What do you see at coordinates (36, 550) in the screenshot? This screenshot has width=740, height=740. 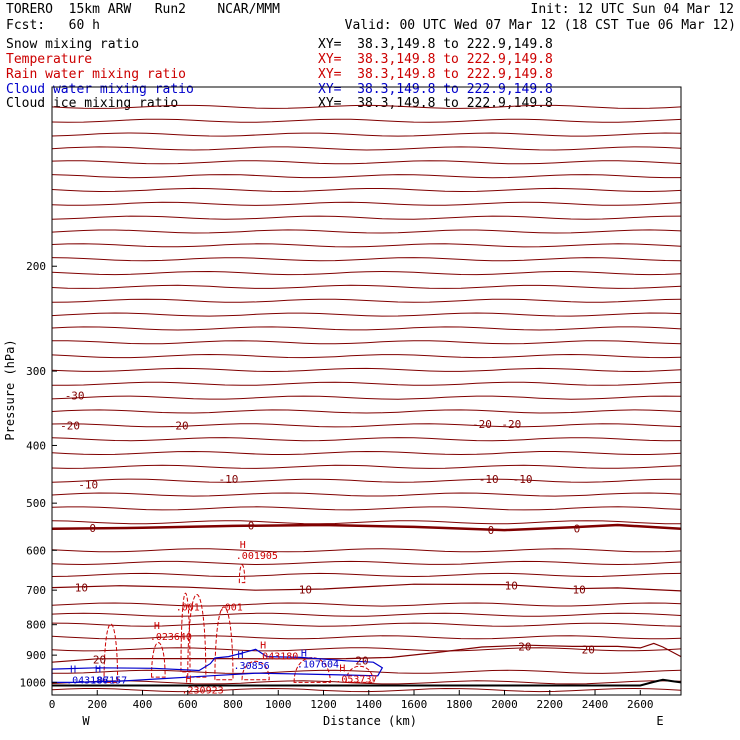 I see `y-tick-label: 600` at bounding box center [36, 550].